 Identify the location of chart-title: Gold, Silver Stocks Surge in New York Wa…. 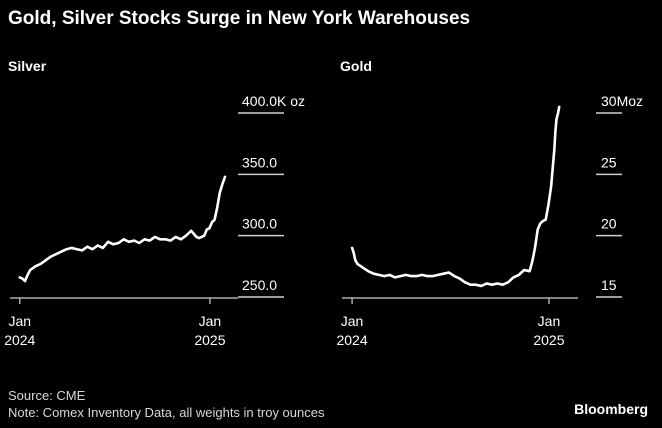
(239, 18).